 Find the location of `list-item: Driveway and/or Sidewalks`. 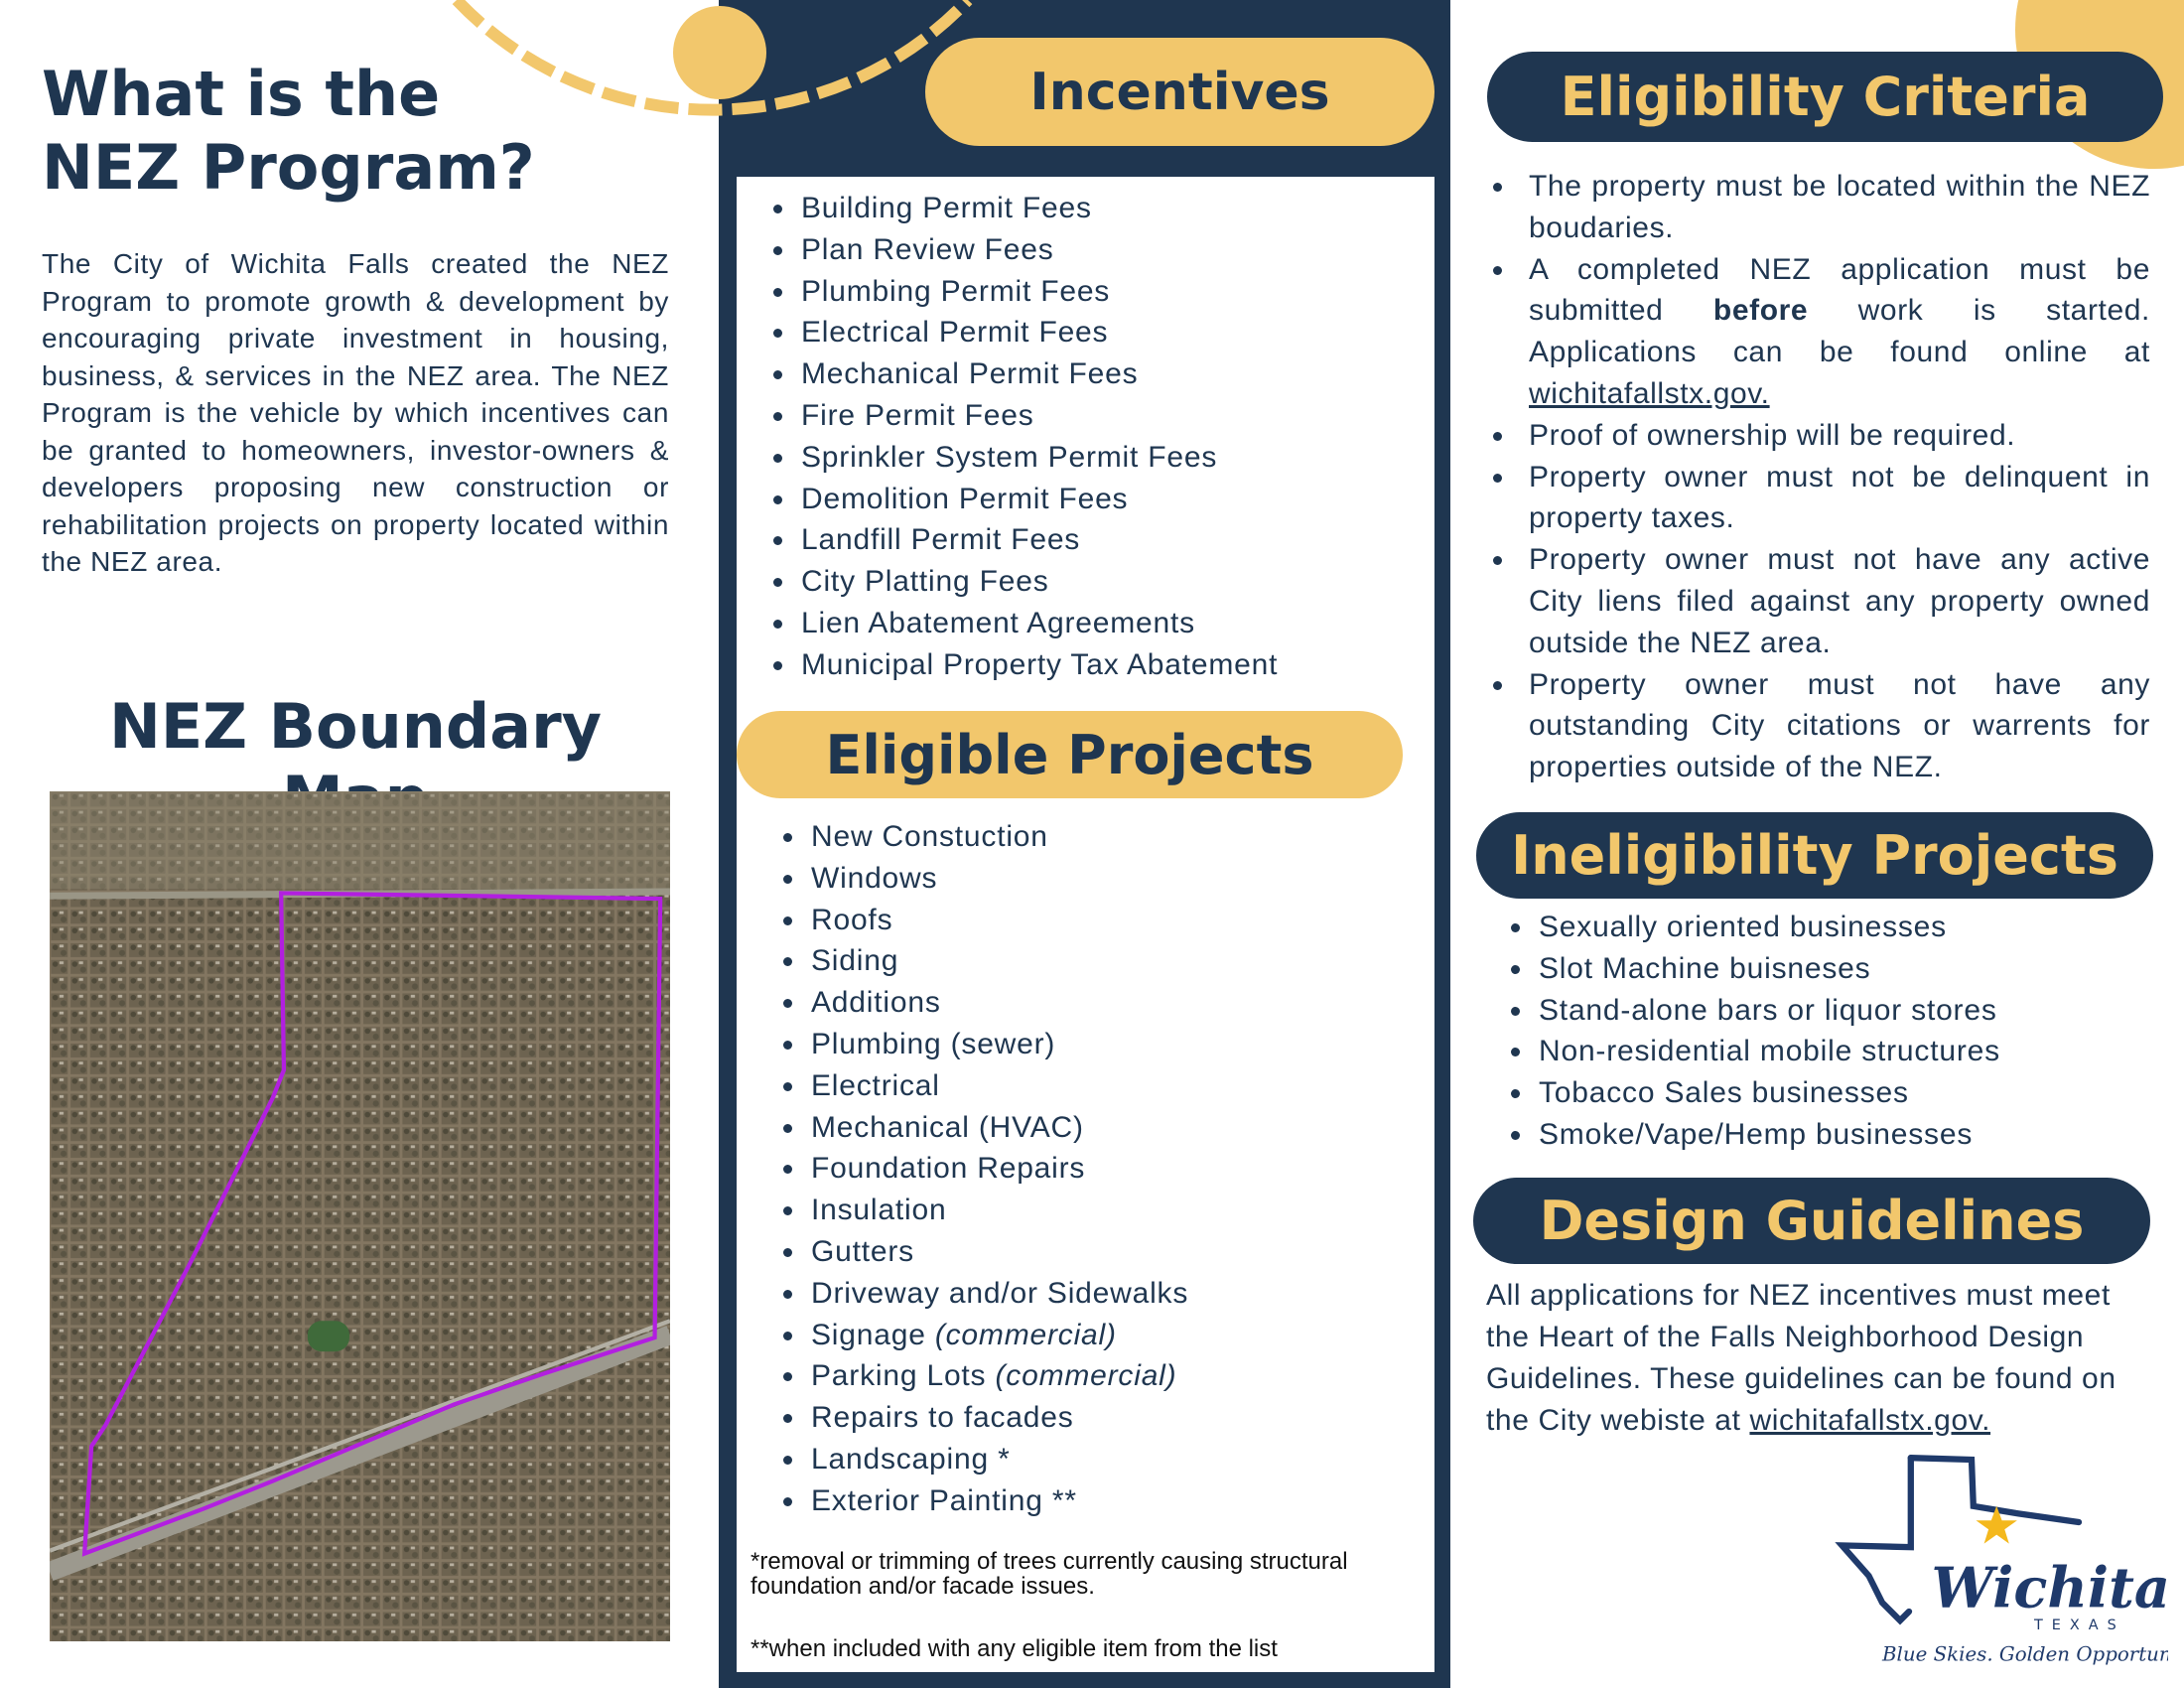

list-item: Driveway and/or Sidewalks is located at coordinates (985, 1294).